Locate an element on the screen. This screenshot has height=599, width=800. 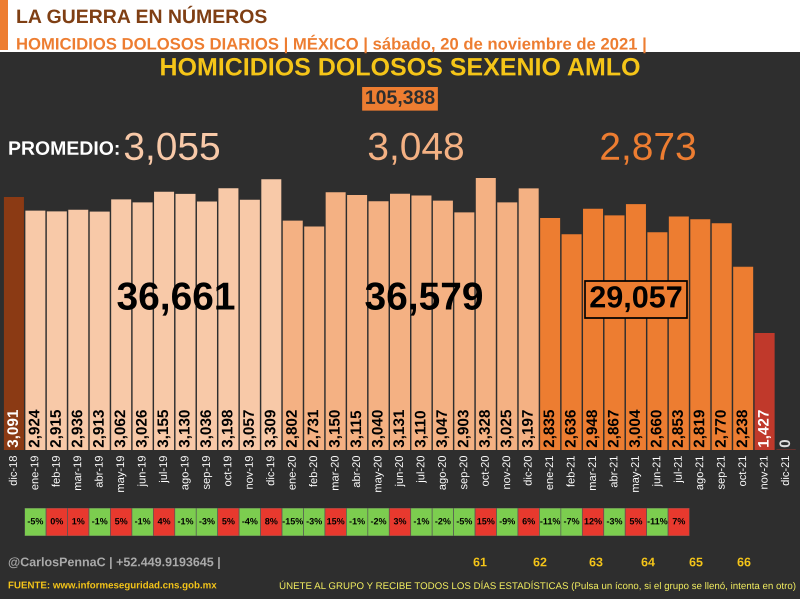
data-label: 2,238 is located at coordinates (743, 429).